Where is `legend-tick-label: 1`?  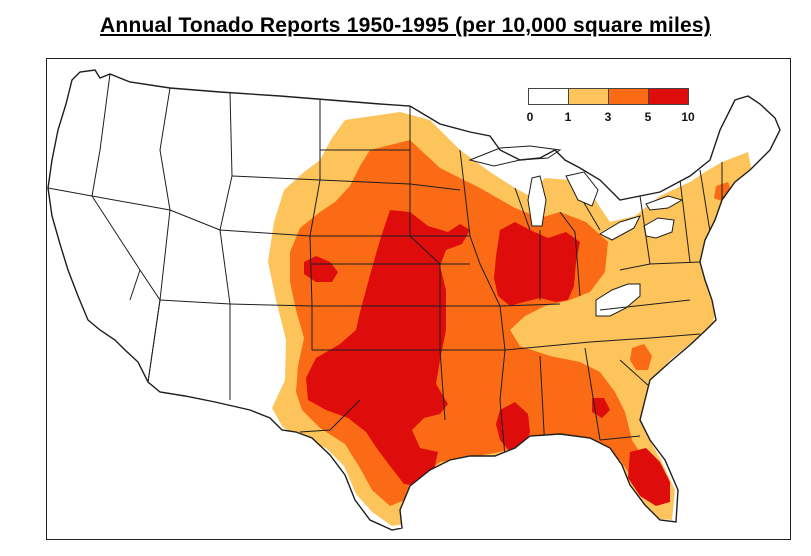 legend-tick-label: 1 is located at coordinates (568, 117).